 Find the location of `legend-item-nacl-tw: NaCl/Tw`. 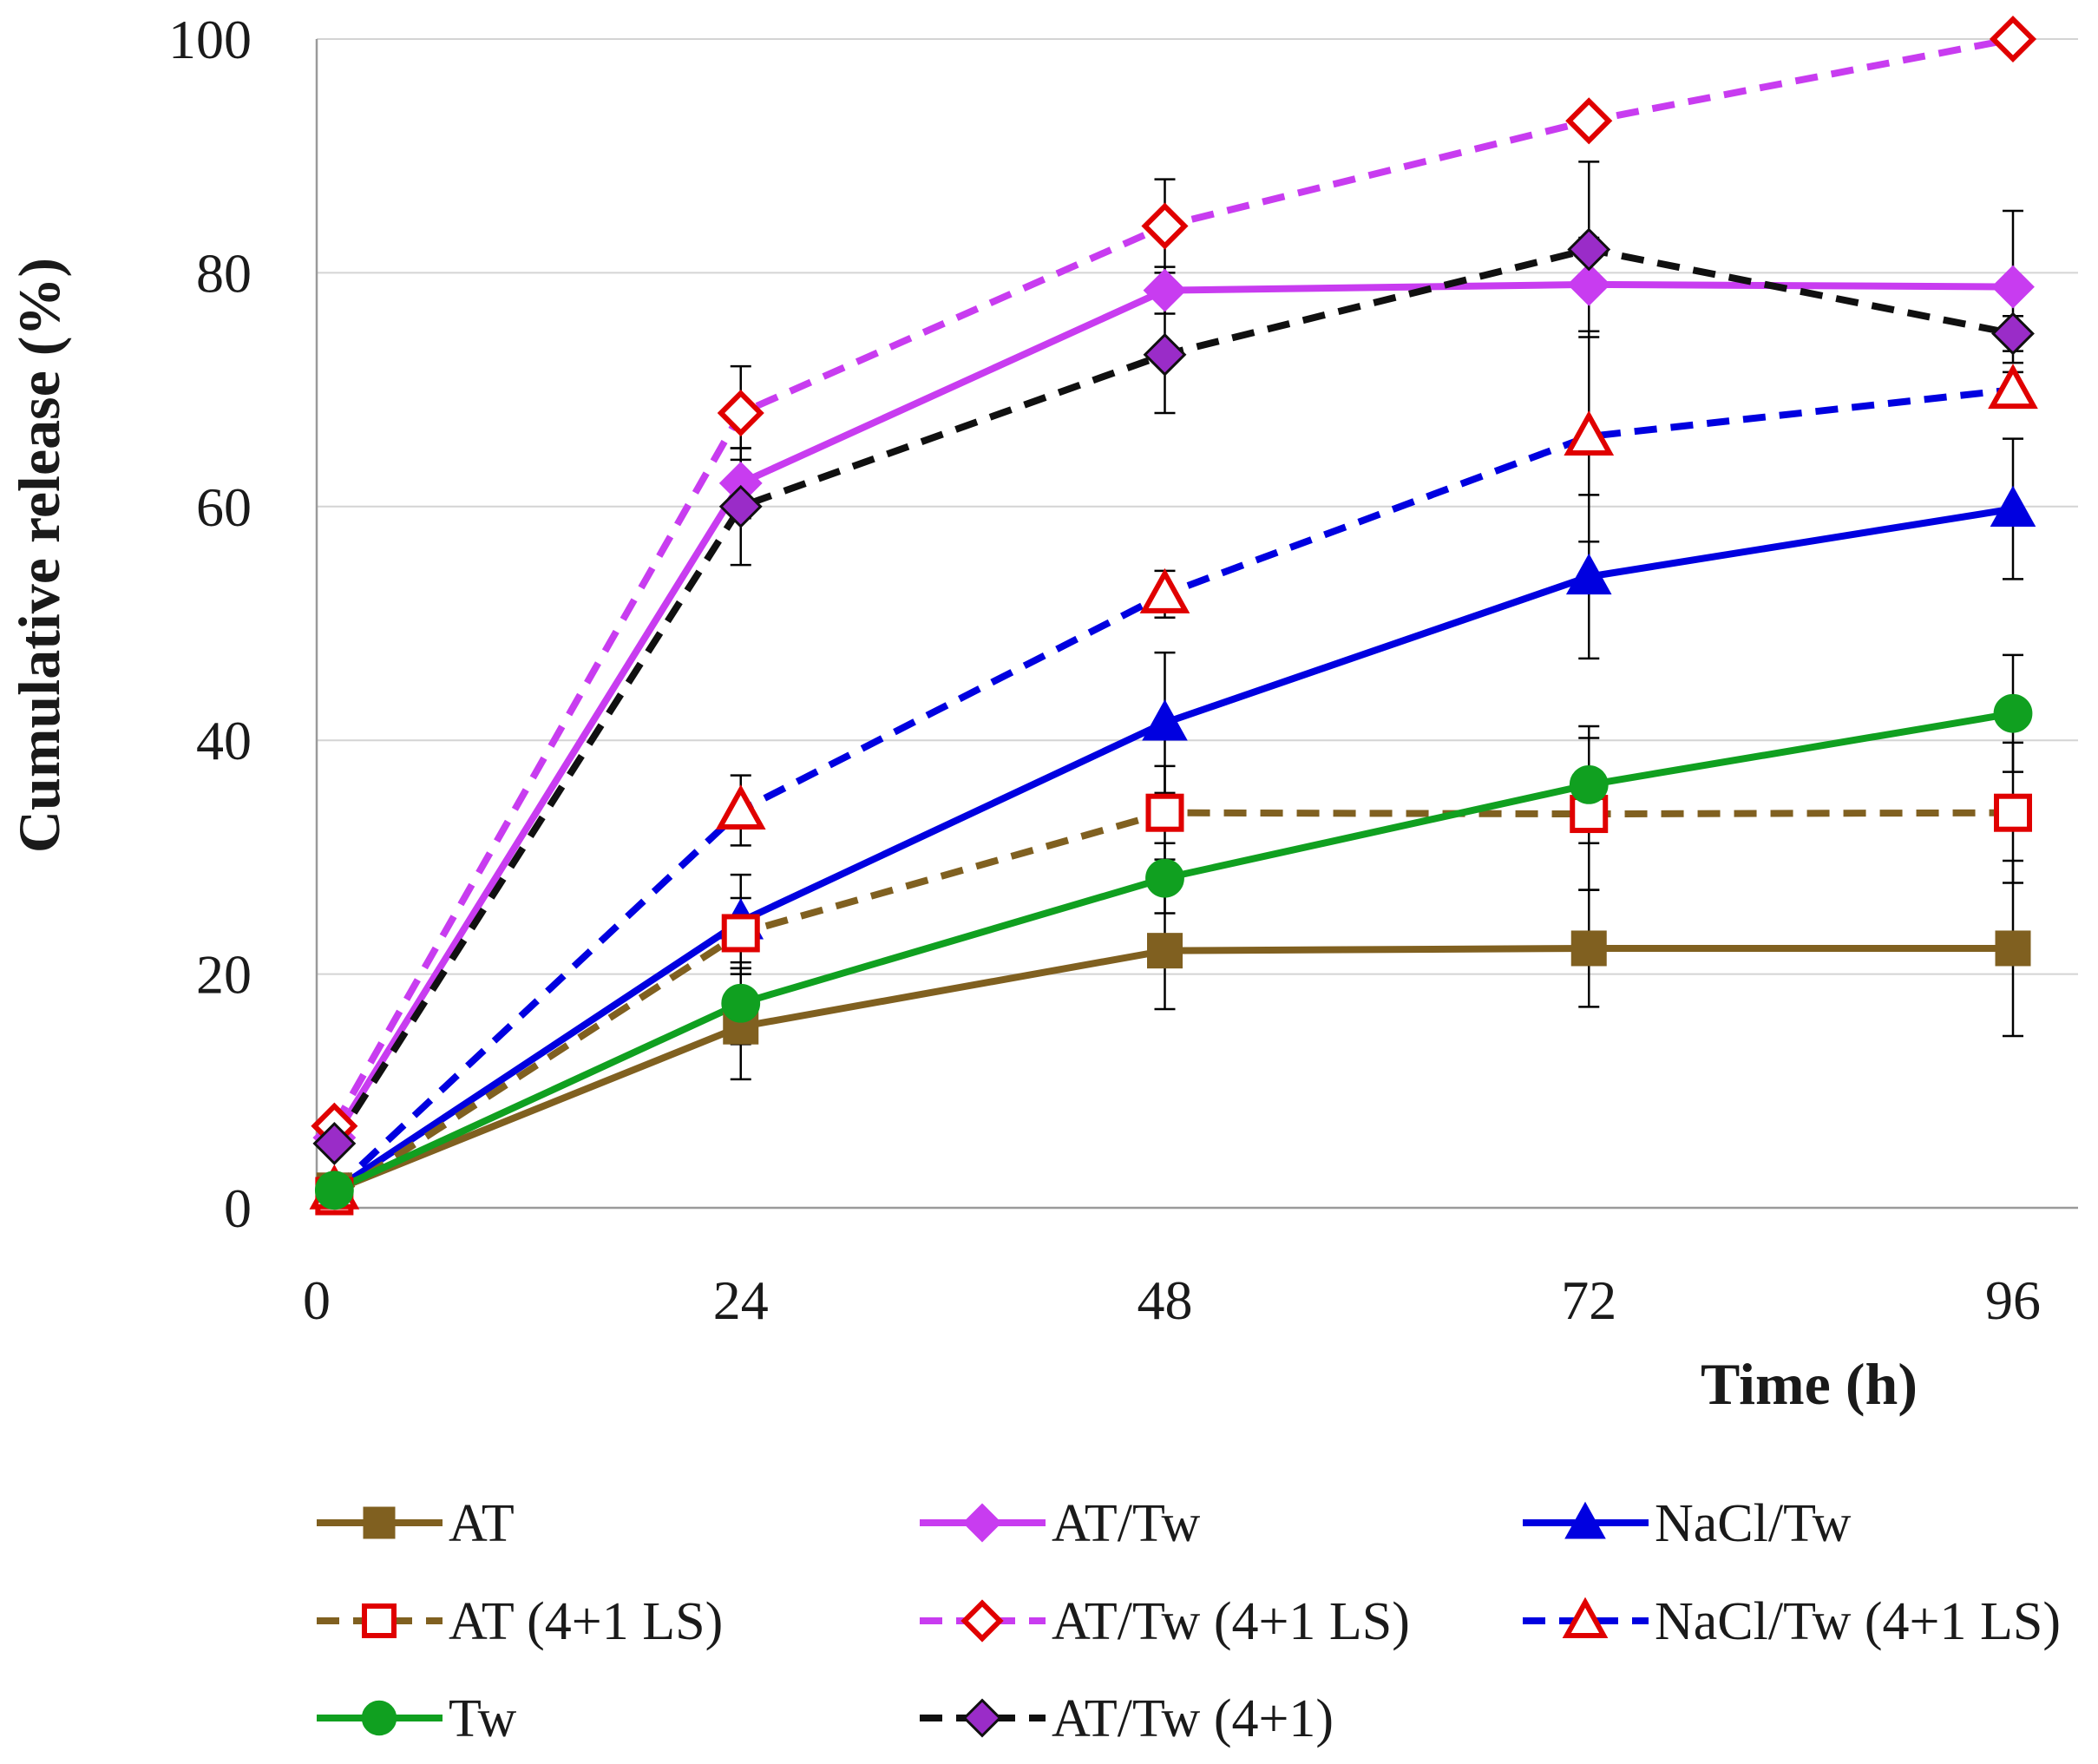

legend-item-nacl-tw: NaCl/Tw is located at coordinates (1688, 1523).